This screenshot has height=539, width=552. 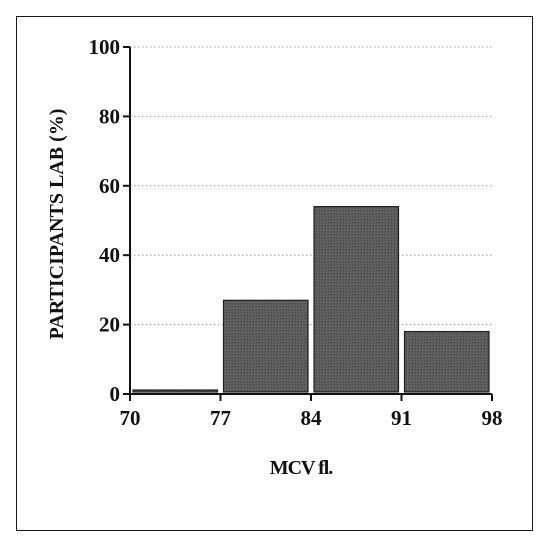 I want to click on y-tick-label-20: 20, so click(x=109, y=325).